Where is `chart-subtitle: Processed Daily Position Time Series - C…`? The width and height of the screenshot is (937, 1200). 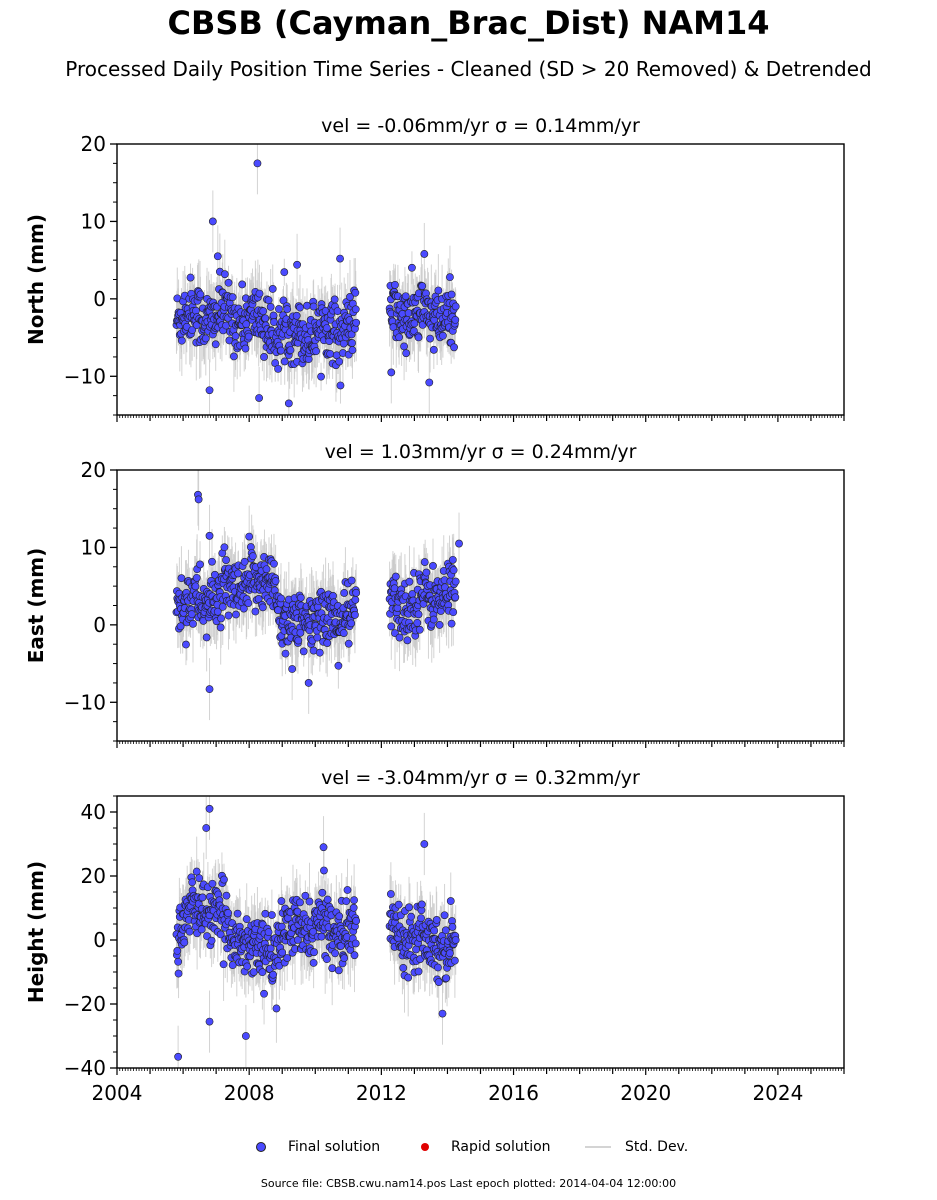
chart-subtitle: Processed Daily Position Time Series - C… is located at coordinates (468, 69).